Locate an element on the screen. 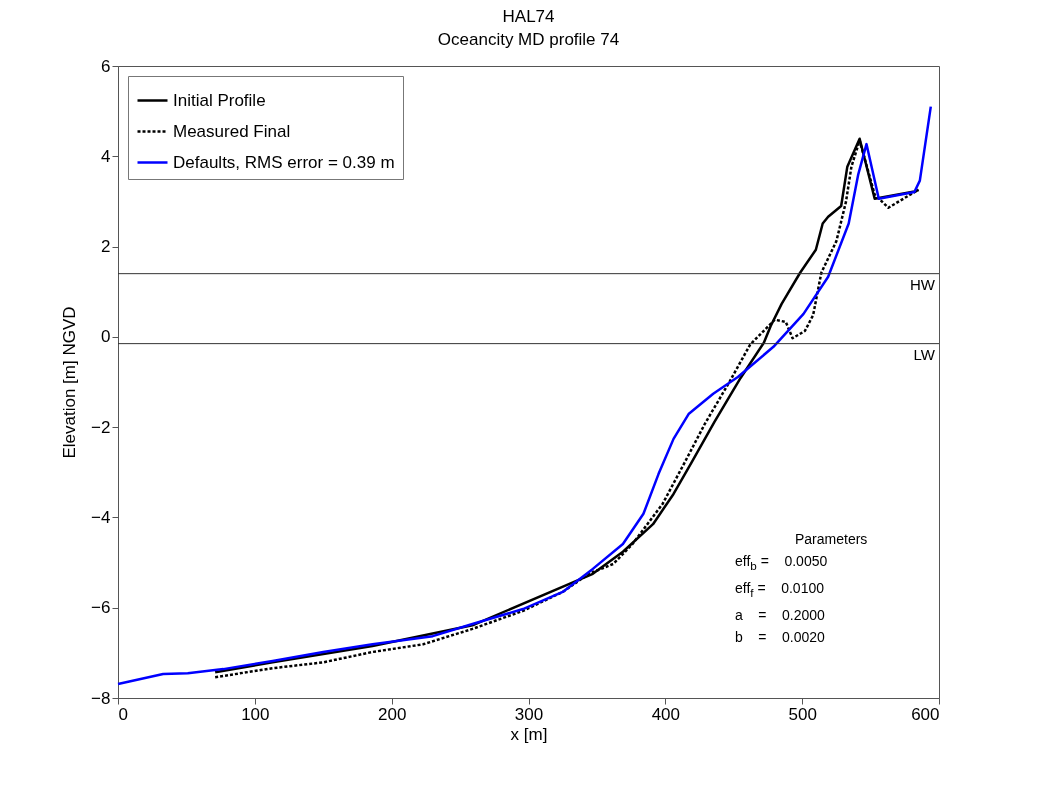  y-tick-label: −2 is located at coordinates (101, 427).